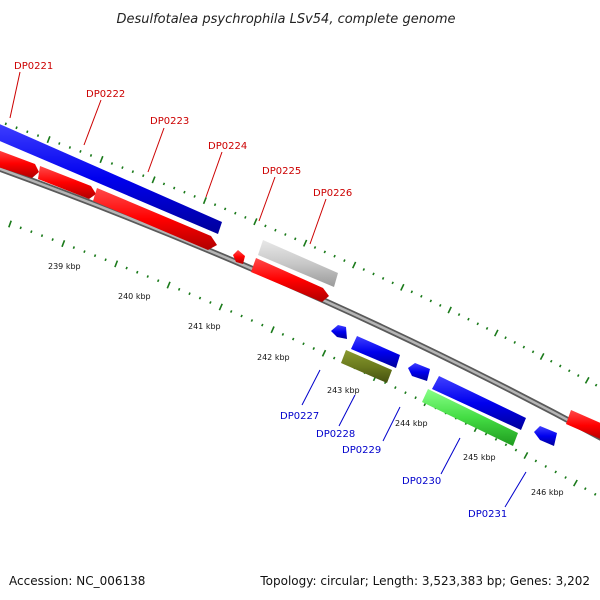 The height and width of the screenshot is (600, 600). I want to click on scale-label-245: 245 kbp, so click(479, 457).